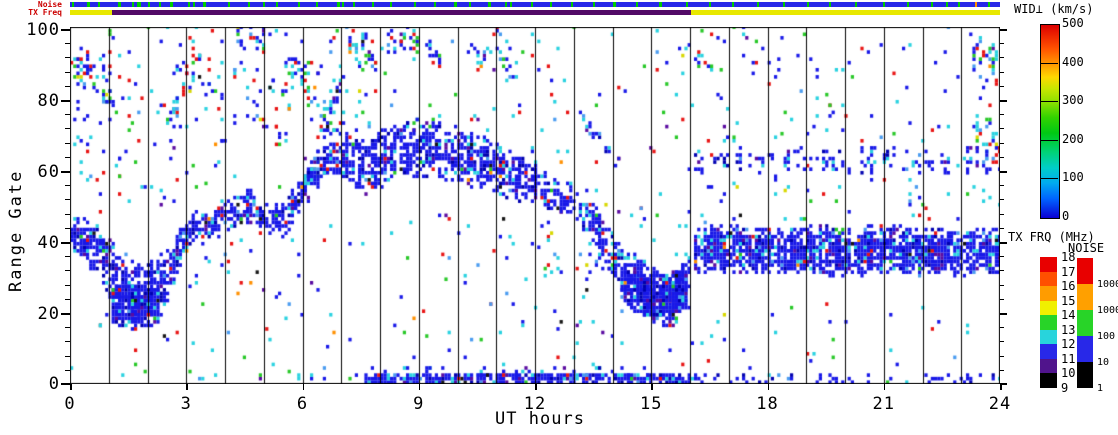 The width and height of the screenshot is (1118, 435). What do you see at coordinates (1054, 9) in the screenshot?
I see `wid-colorbar-title: WID⊥ (km/s)` at bounding box center [1054, 9].